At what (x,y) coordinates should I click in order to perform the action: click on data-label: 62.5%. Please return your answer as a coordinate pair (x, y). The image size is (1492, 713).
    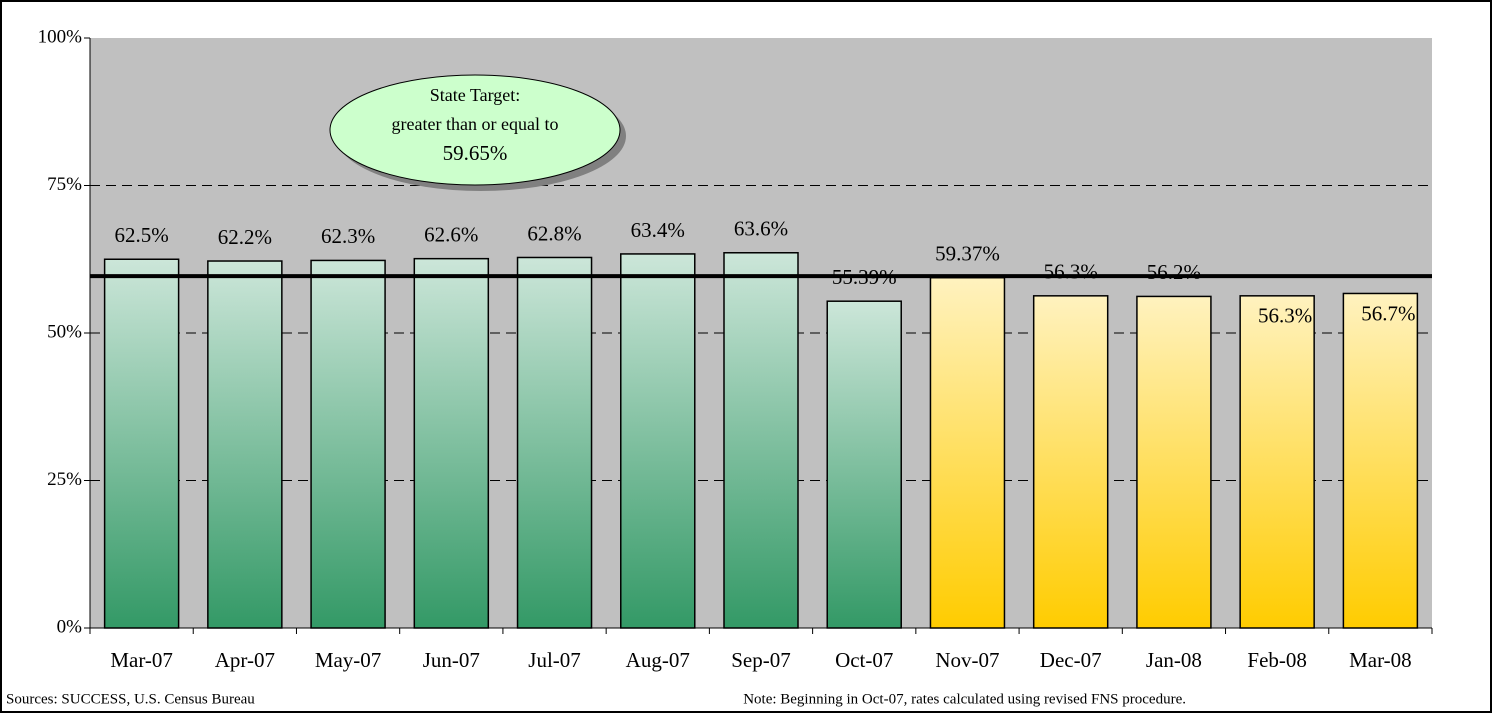
    Looking at the image, I should click on (141, 235).